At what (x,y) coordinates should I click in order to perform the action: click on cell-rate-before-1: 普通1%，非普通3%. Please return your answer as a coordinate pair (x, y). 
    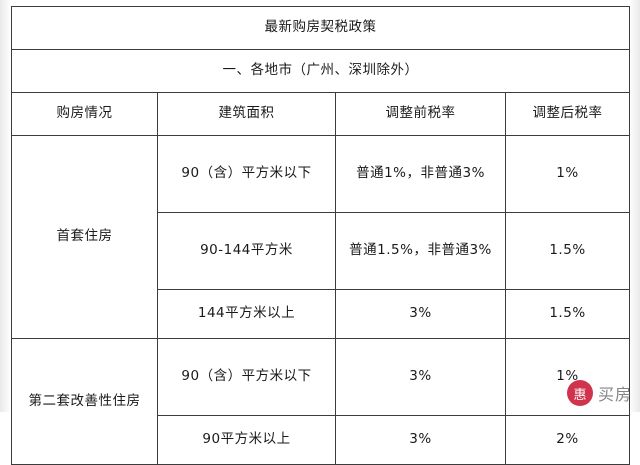
    Looking at the image, I should click on (420, 174).